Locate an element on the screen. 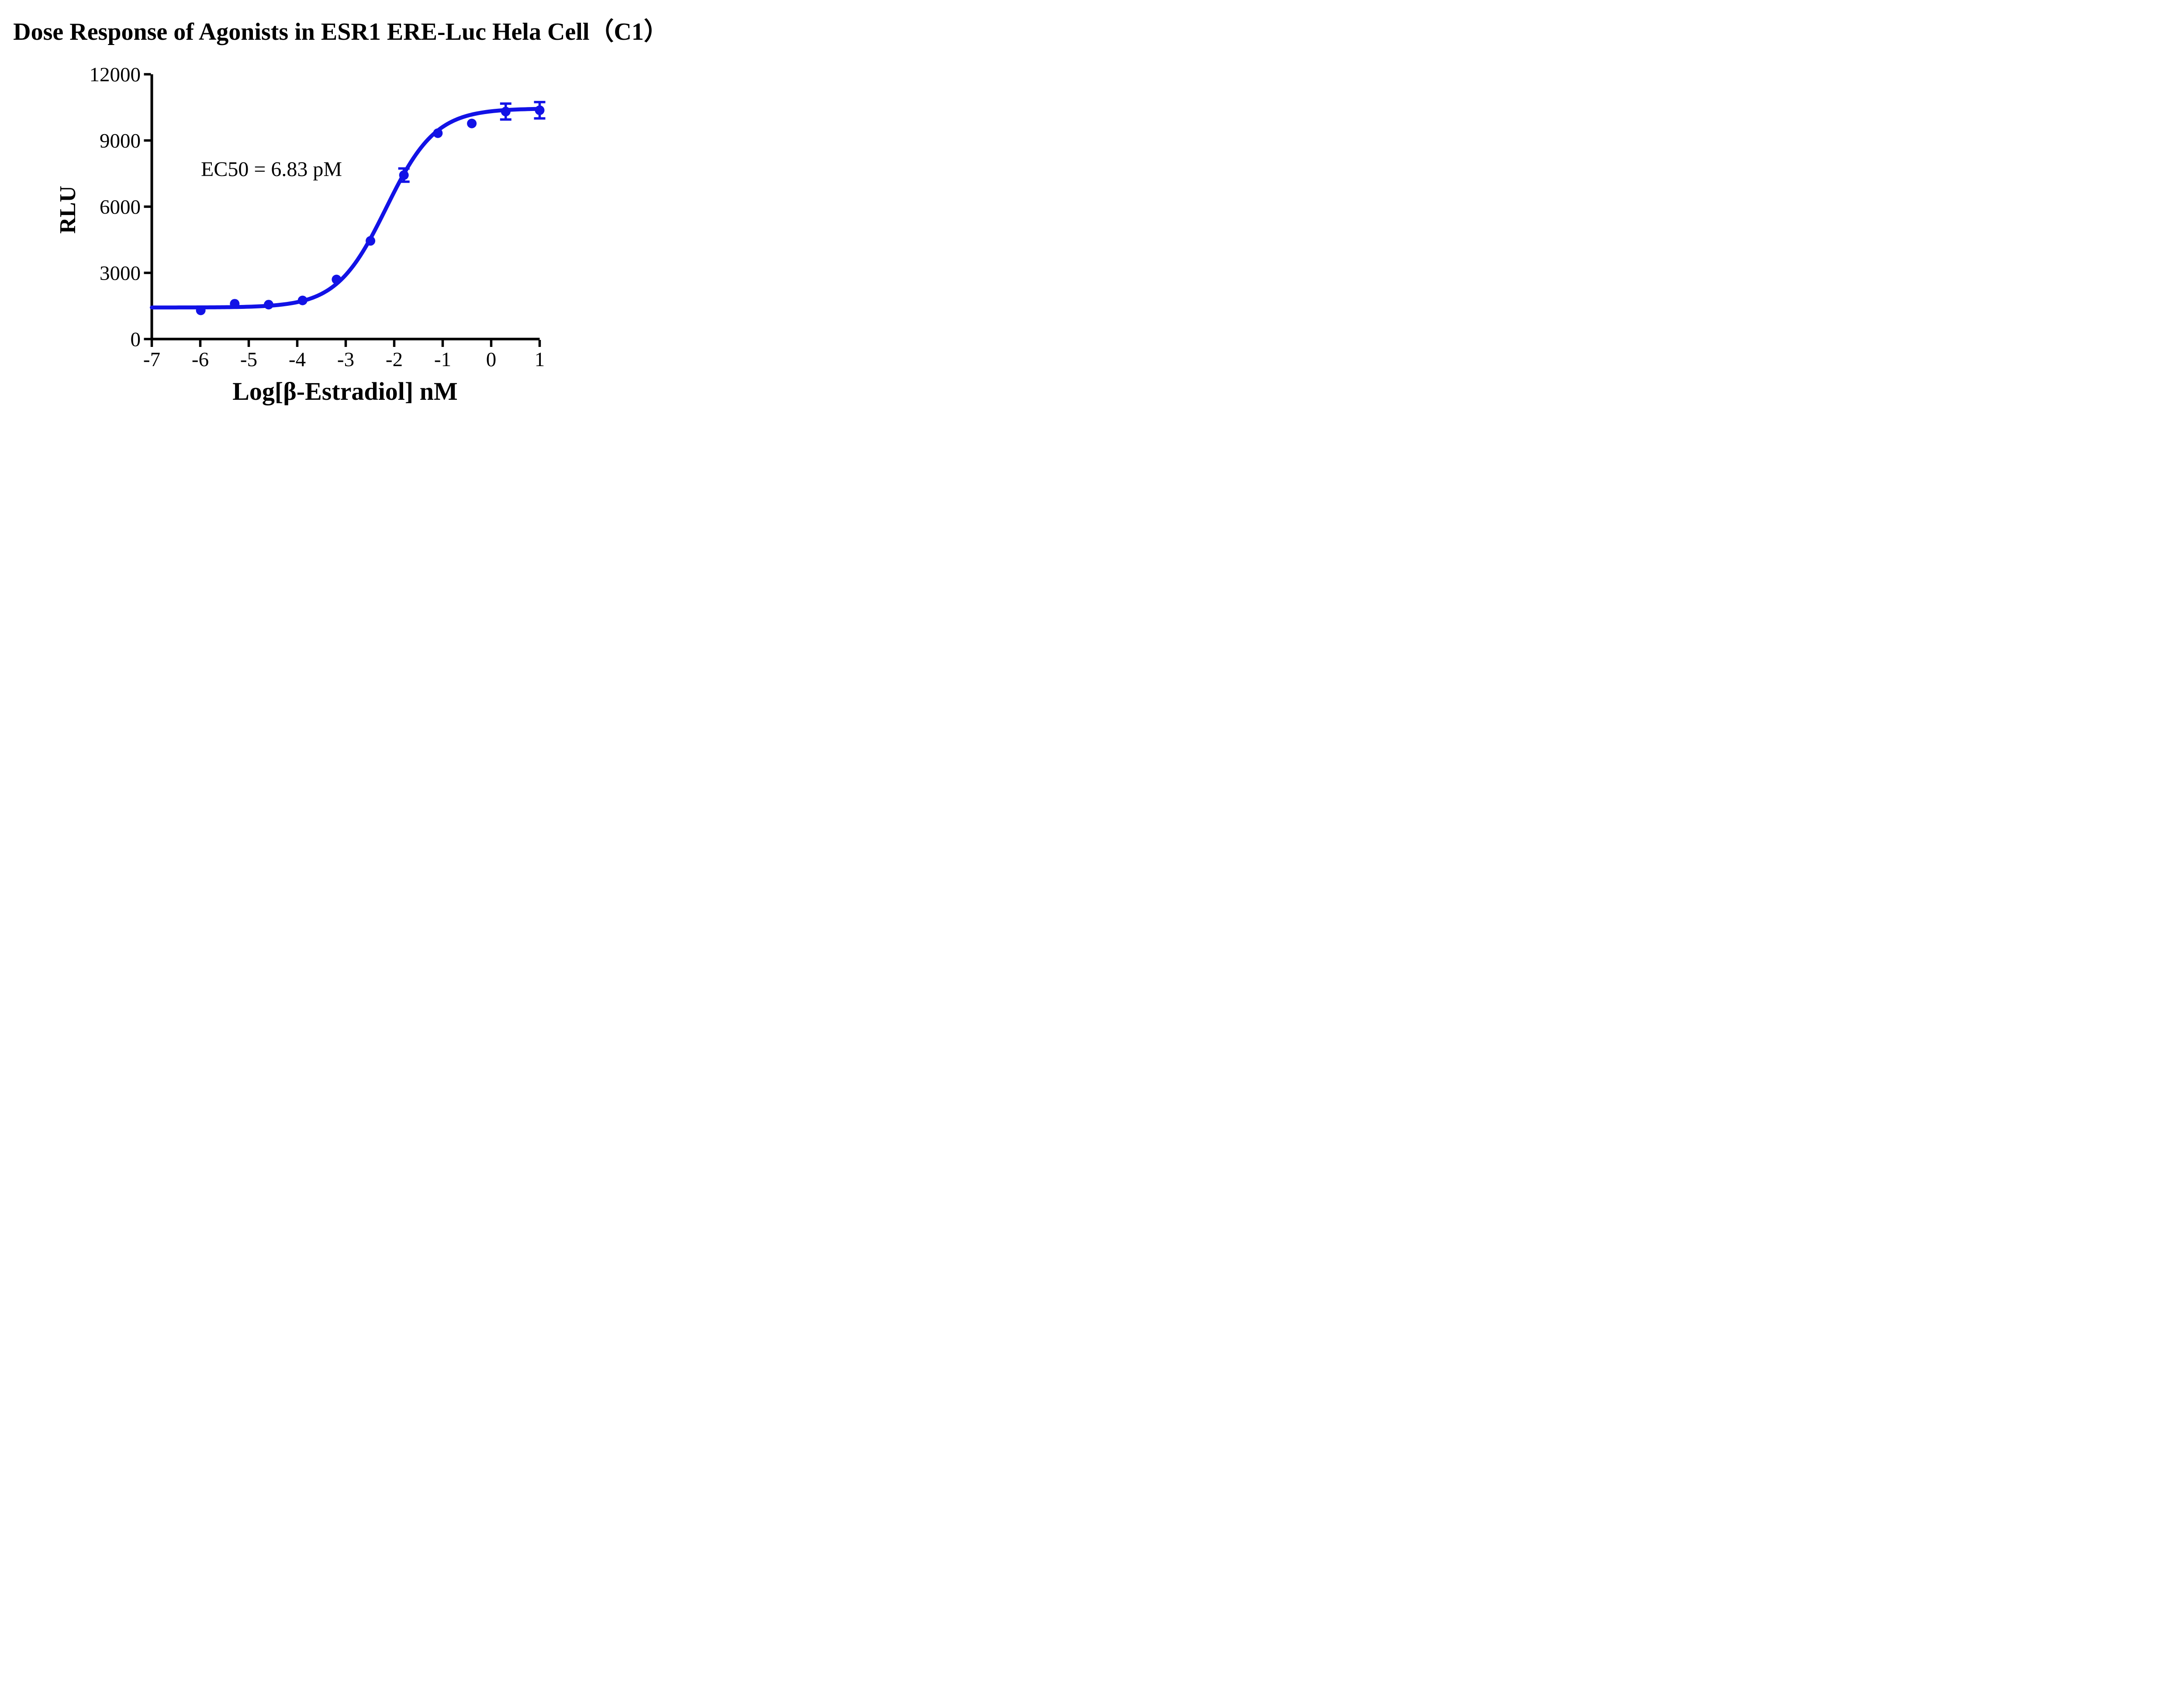 Image resolution: width=2184 pixels, height=1683 pixels. y-axis-title: RLU is located at coordinates (67, 210).